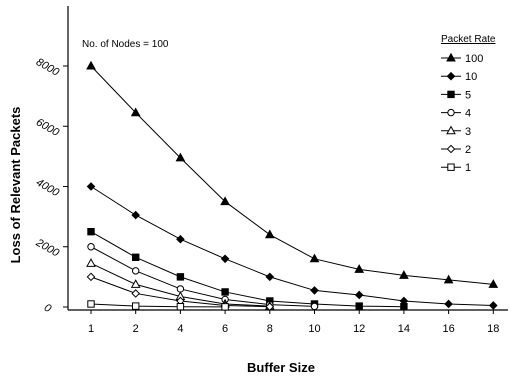 This screenshot has height=380, width=511. I want to click on legend-label: 4, so click(468, 114).